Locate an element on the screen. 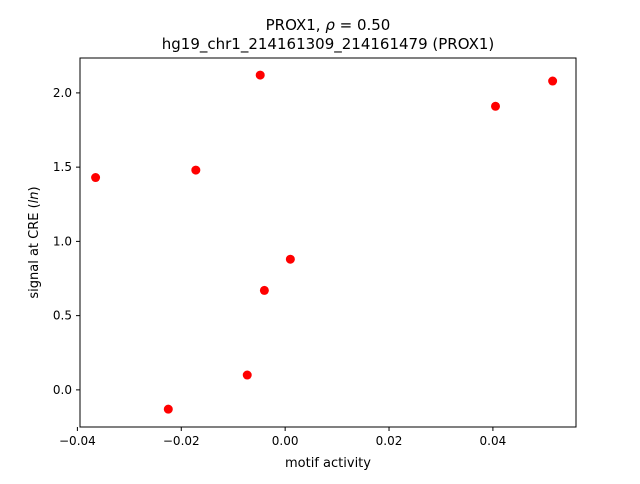  chart-title-rho: ρ is located at coordinates (330, 25).